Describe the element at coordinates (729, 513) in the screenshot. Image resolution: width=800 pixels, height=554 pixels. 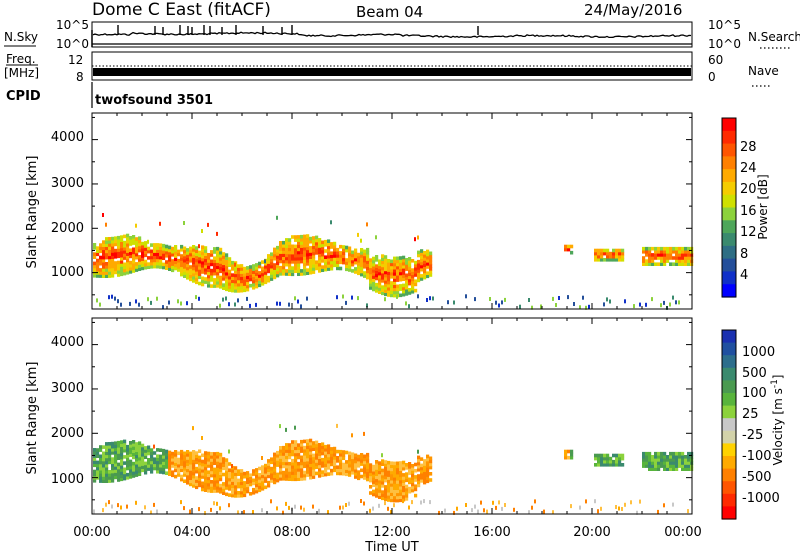
I see `velocity-cbar-swatch` at that location.